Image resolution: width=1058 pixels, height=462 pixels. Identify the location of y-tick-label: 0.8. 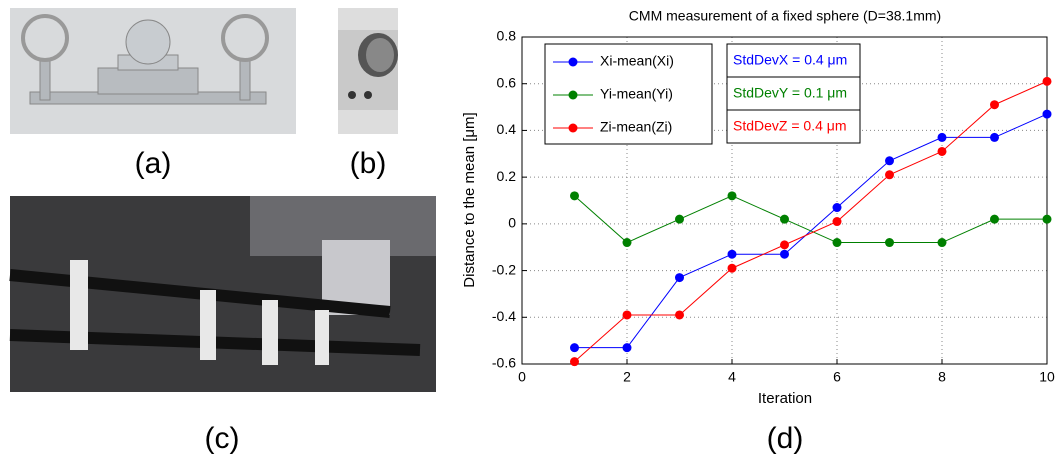
(507, 36).